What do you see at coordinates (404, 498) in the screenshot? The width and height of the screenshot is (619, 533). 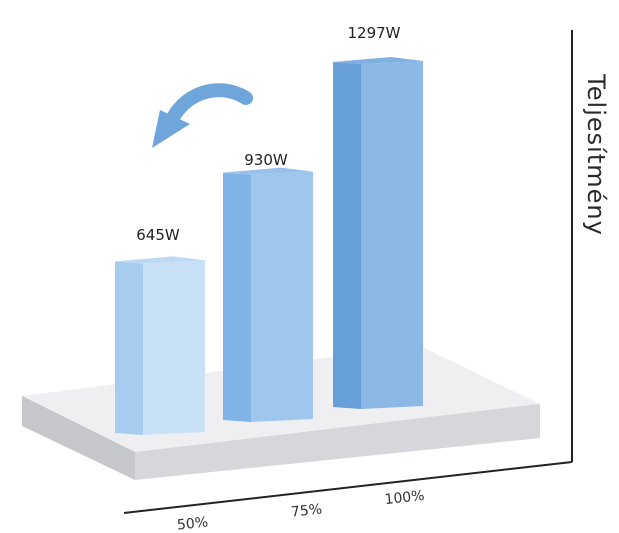 I see `x-tick-label-2: 100%` at bounding box center [404, 498].